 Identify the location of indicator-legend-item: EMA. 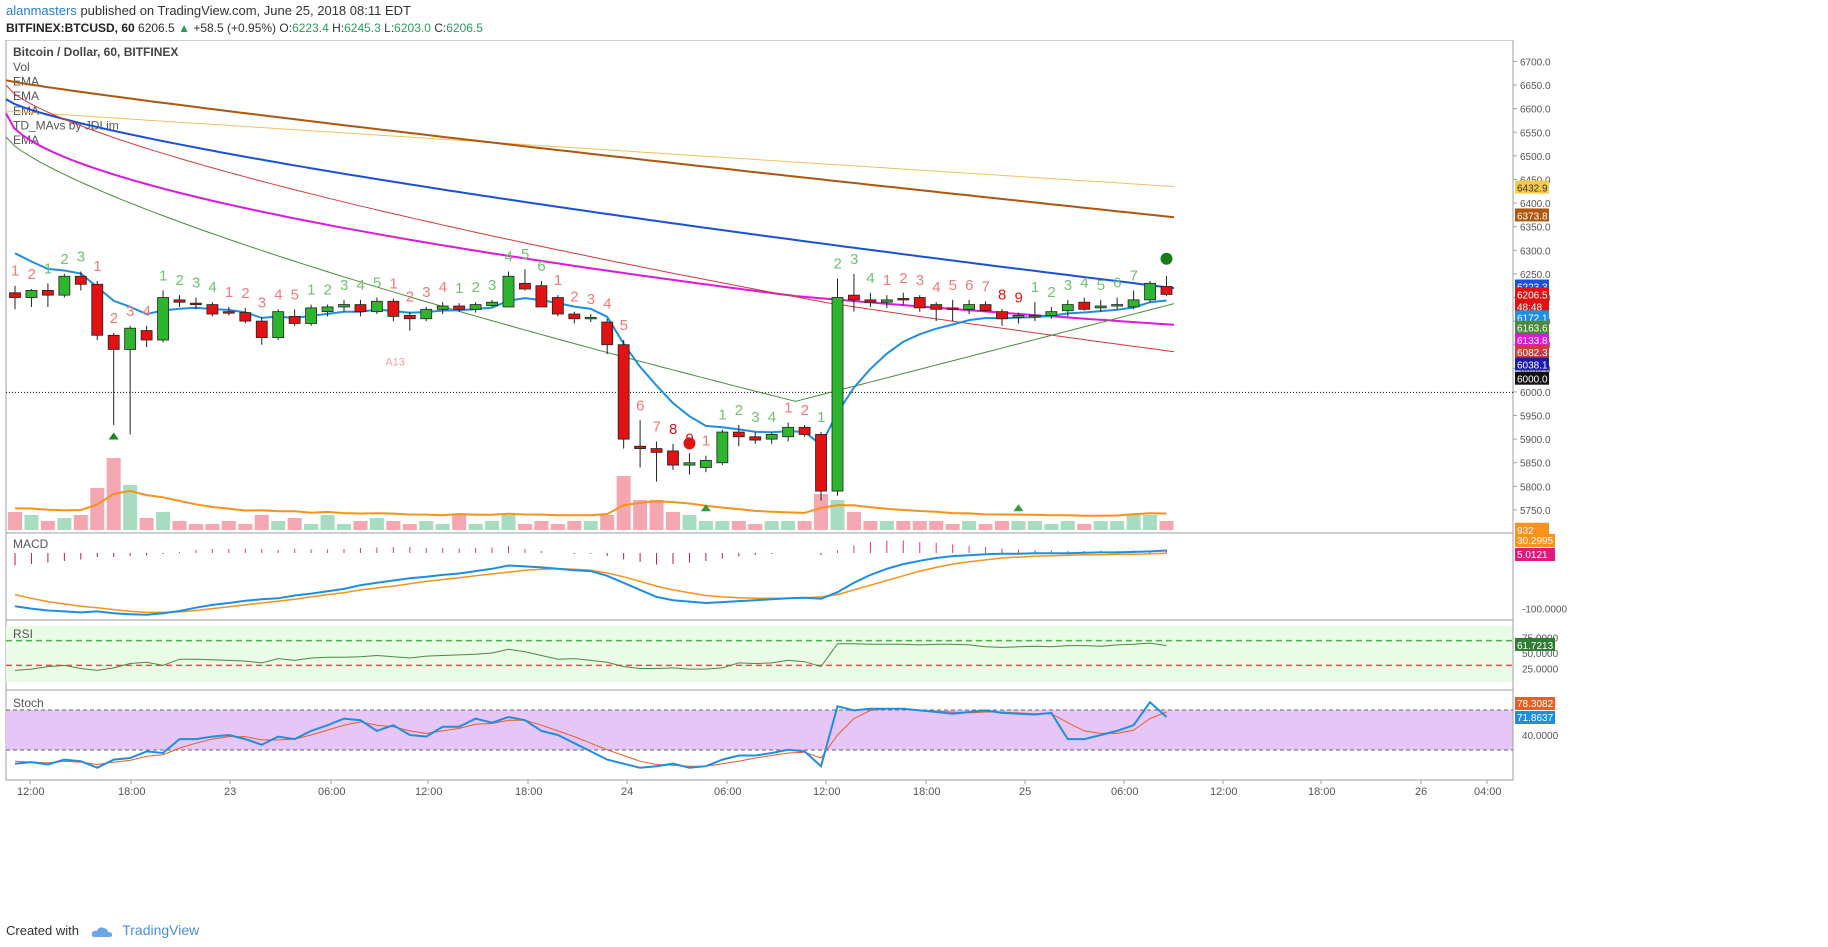
(26, 96).